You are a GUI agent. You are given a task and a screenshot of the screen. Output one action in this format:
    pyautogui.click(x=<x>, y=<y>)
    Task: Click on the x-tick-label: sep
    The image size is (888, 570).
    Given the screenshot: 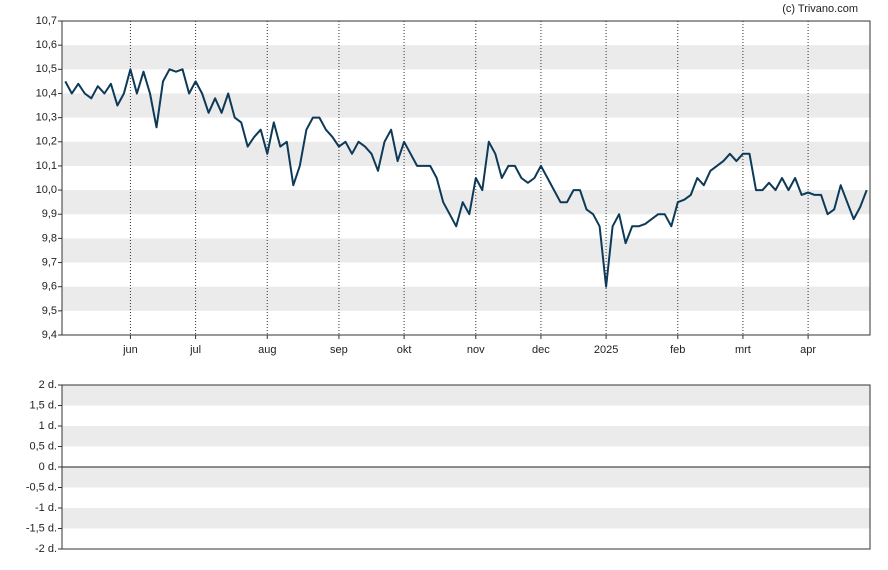 What is the action you would take?
    pyautogui.click(x=339, y=350)
    